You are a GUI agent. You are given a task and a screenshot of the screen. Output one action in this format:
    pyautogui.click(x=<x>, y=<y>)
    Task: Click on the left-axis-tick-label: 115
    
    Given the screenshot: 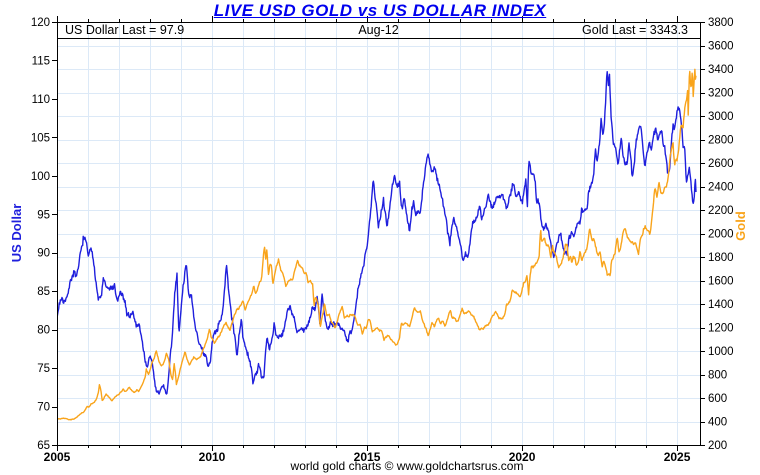 What is the action you would take?
    pyautogui.click(x=41, y=61)
    